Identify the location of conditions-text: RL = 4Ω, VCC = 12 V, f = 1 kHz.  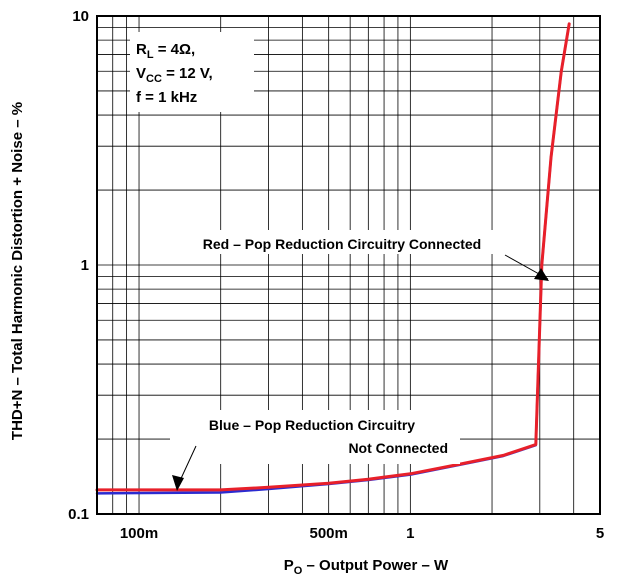
(174, 73).